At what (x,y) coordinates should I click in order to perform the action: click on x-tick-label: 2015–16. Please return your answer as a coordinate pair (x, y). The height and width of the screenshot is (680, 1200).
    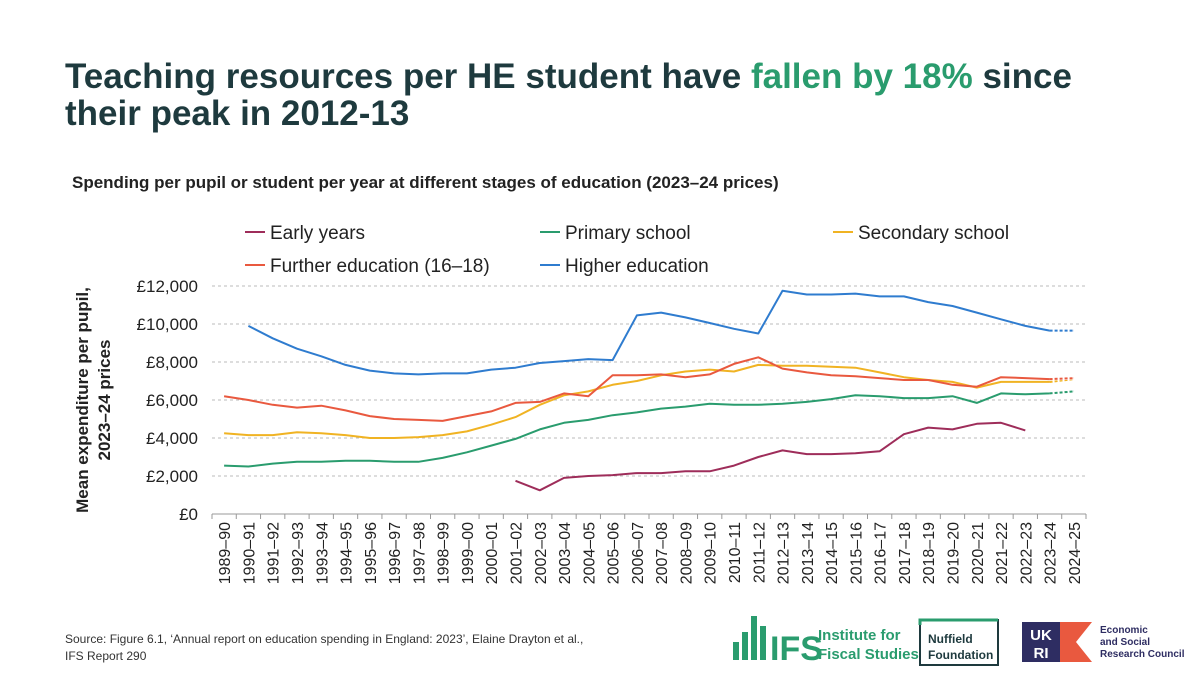
    Looking at the image, I should click on (856, 553).